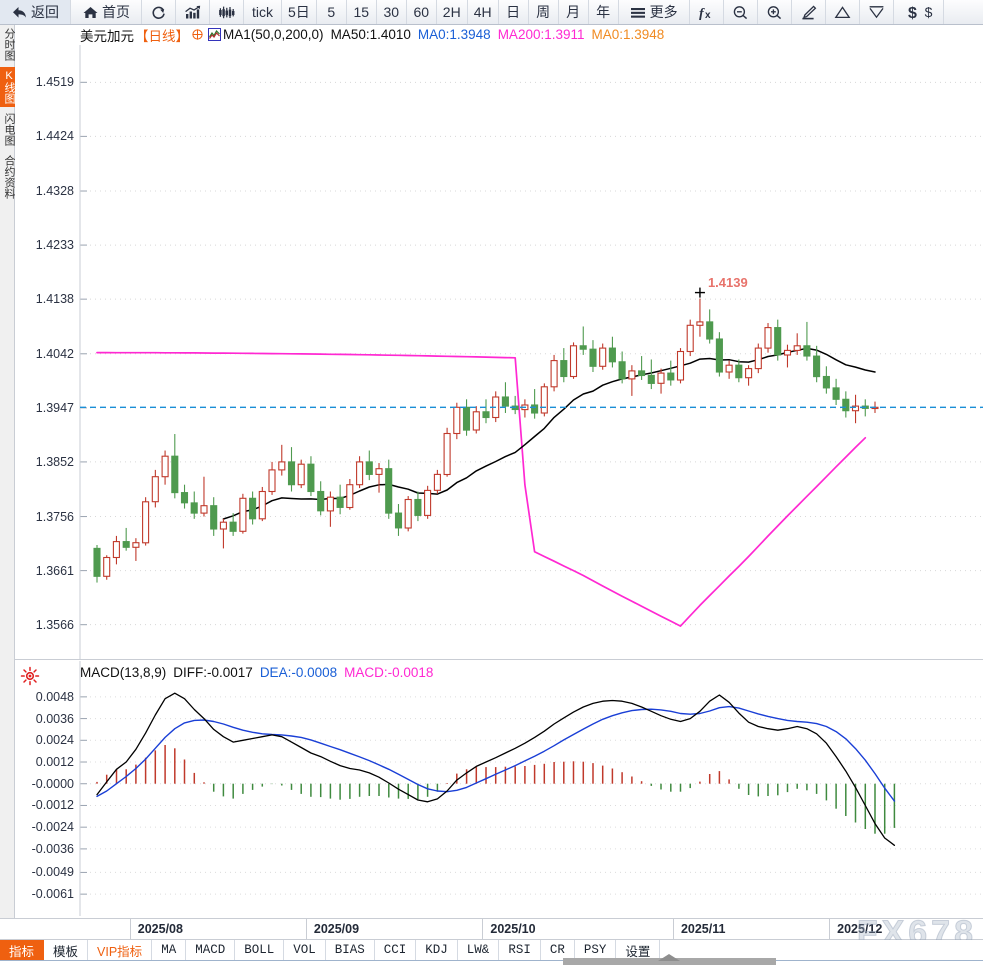  Describe the element at coordinates (54, 407) in the screenshot. I see `price-y-tick: 1.3947` at that location.